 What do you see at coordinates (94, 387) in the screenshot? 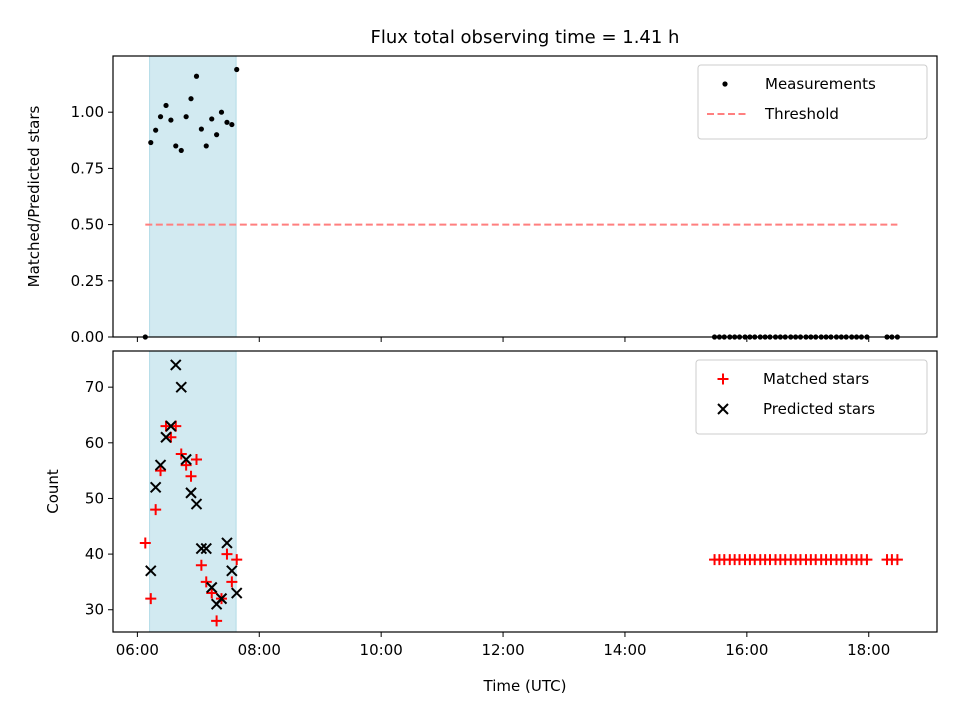
I see `counts-ytick-label: 70` at bounding box center [94, 387].